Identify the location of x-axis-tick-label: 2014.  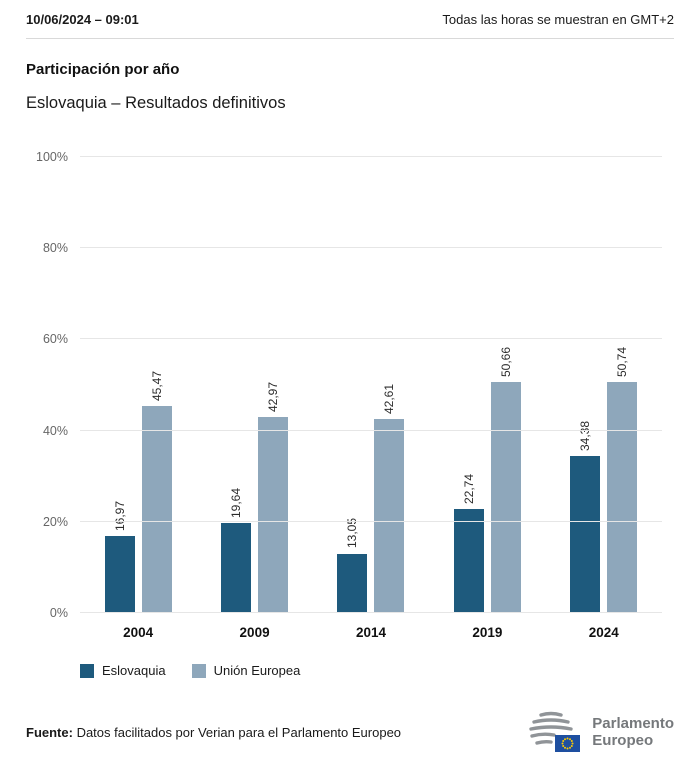
(370, 632).